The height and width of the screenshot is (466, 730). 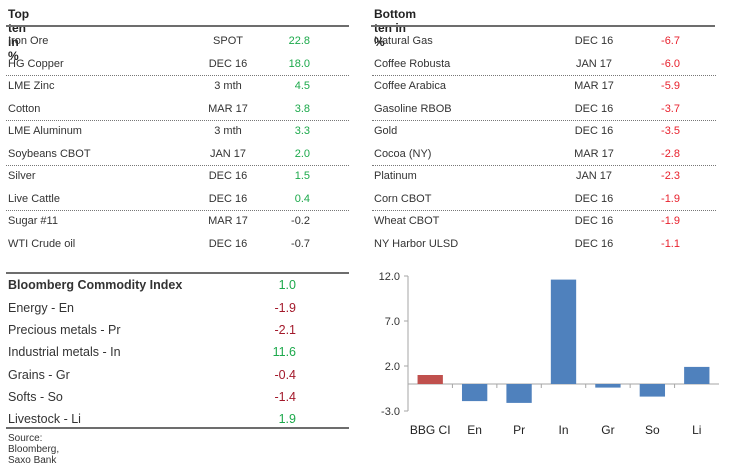 What do you see at coordinates (670, 108) in the screenshot?
I see `percent-change: -3.7` at bounding box center [670, 108].